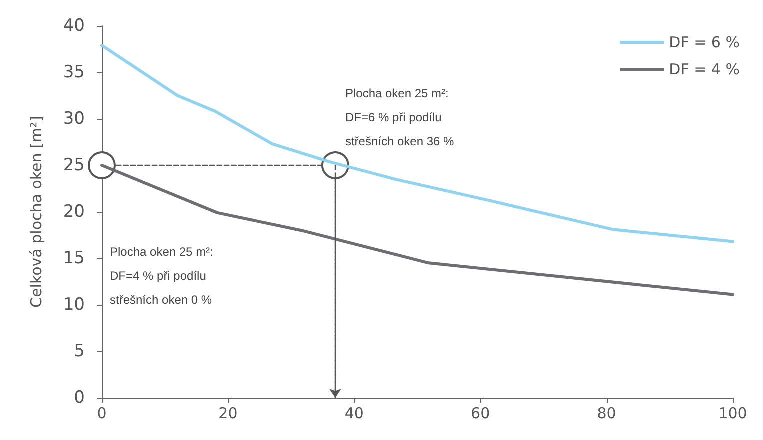 This screenshot has width=763, height=440. What do you see at coordinates (74, 119) in the screenshot?
I see `y-tick-label: 30` at bounding box center [74, 119].